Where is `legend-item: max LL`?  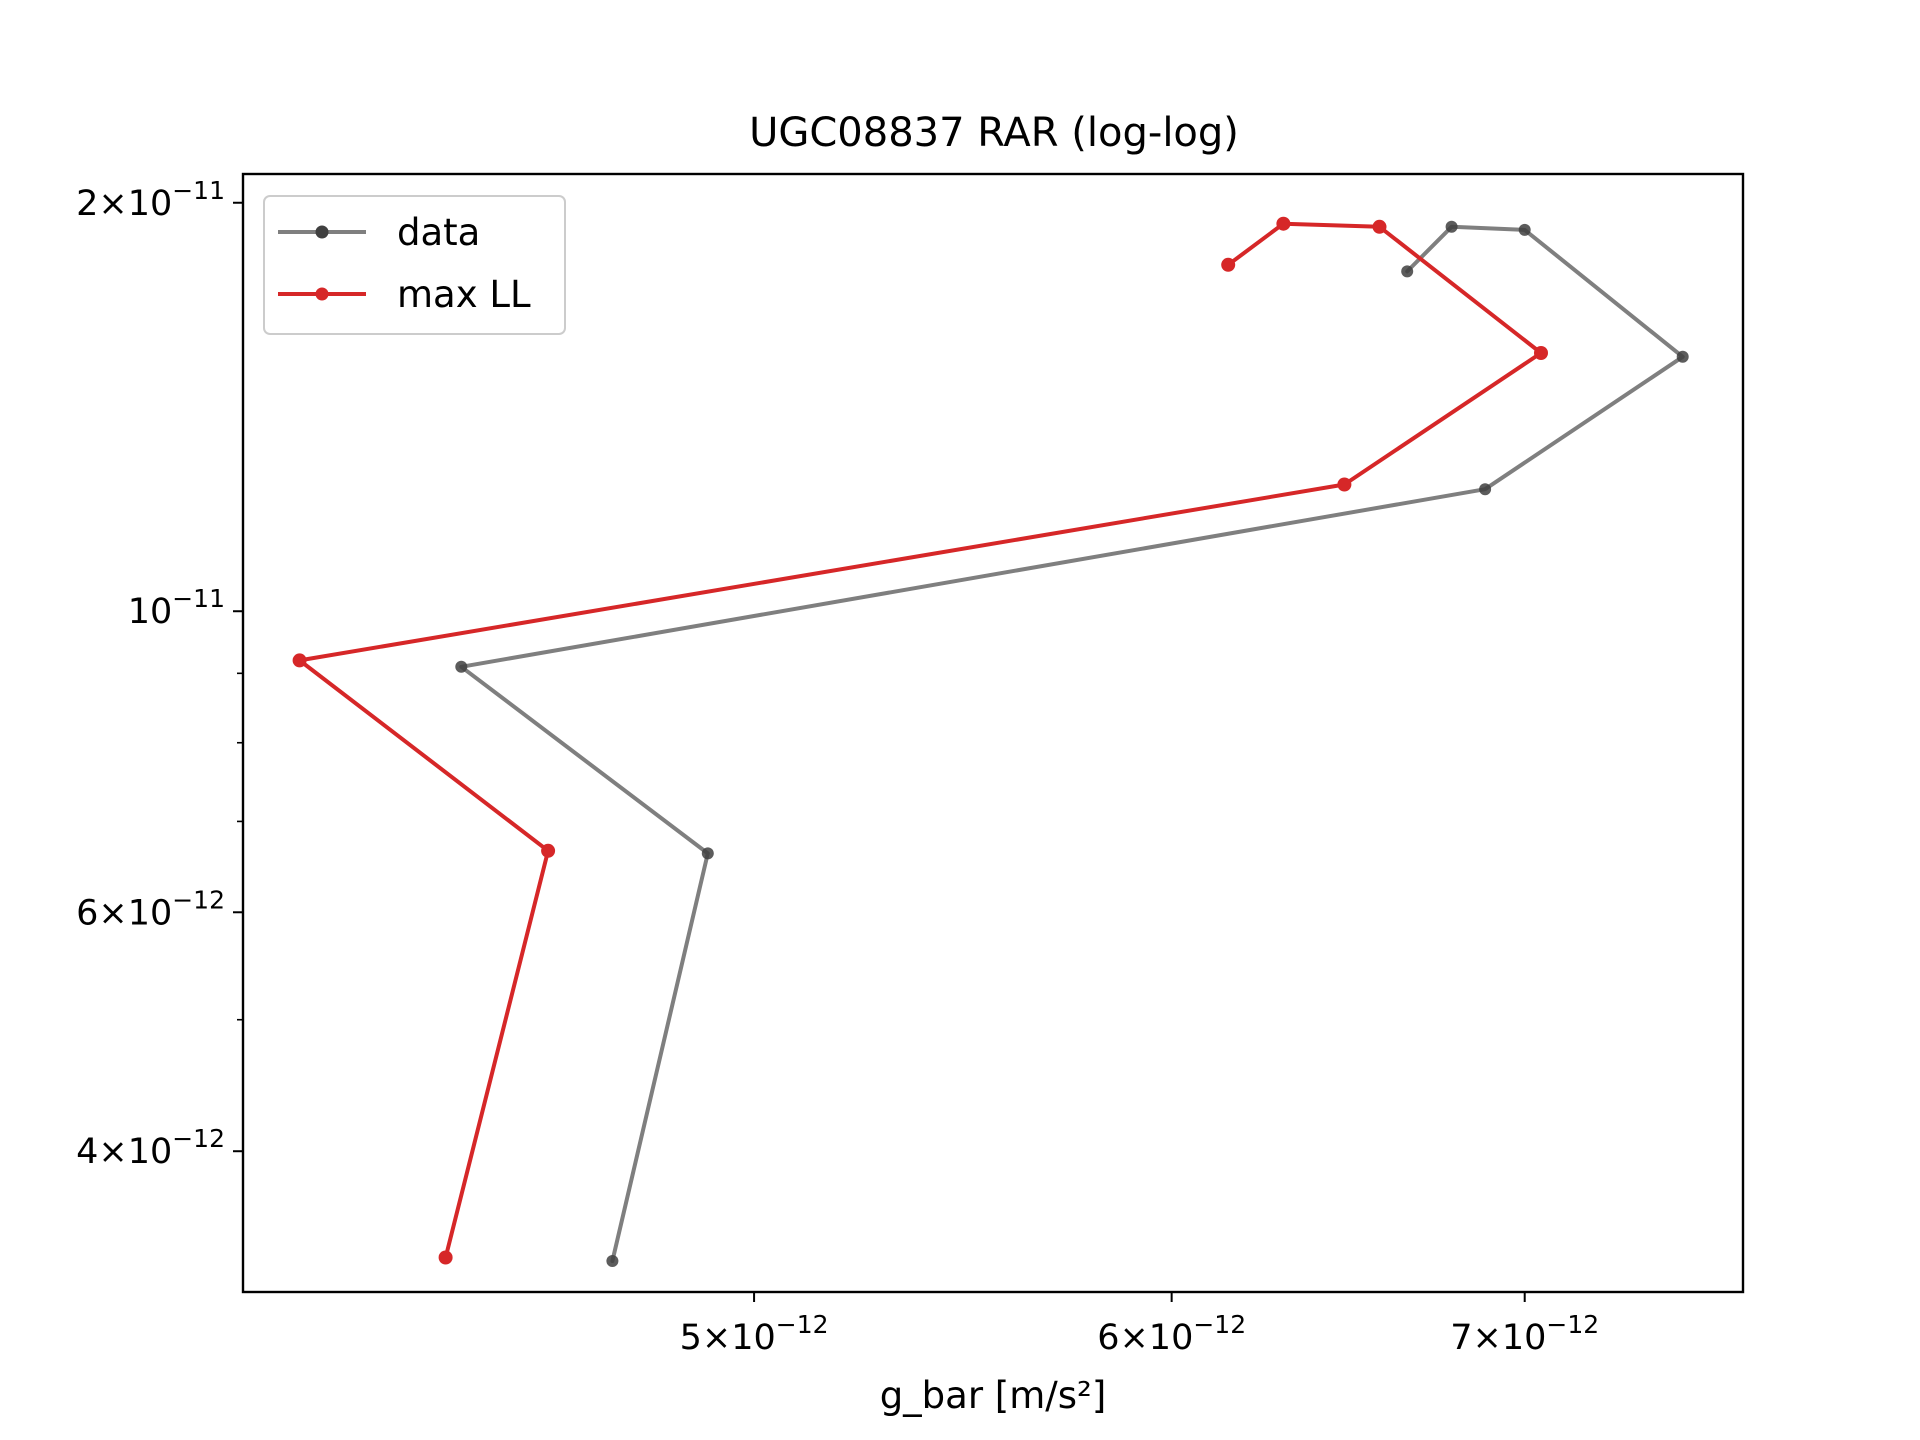 legend-item: max LL is located at coordinates (404, 294).